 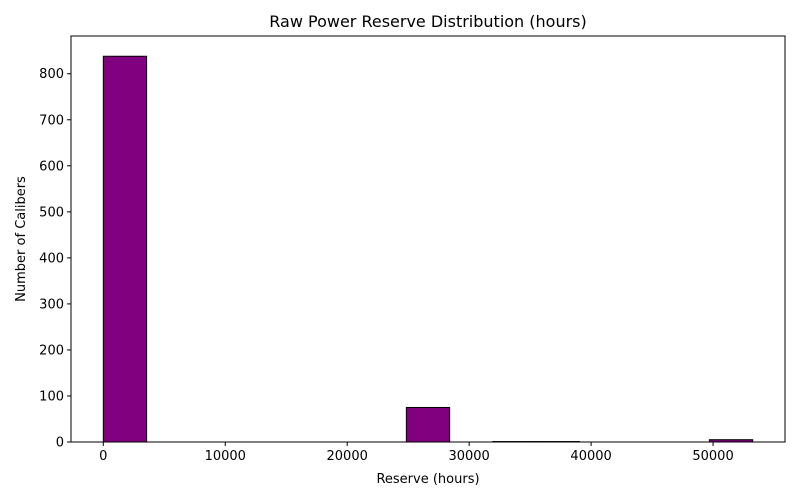 I want to click on y-tick-label-6: 600, so click(x=51, y=166).